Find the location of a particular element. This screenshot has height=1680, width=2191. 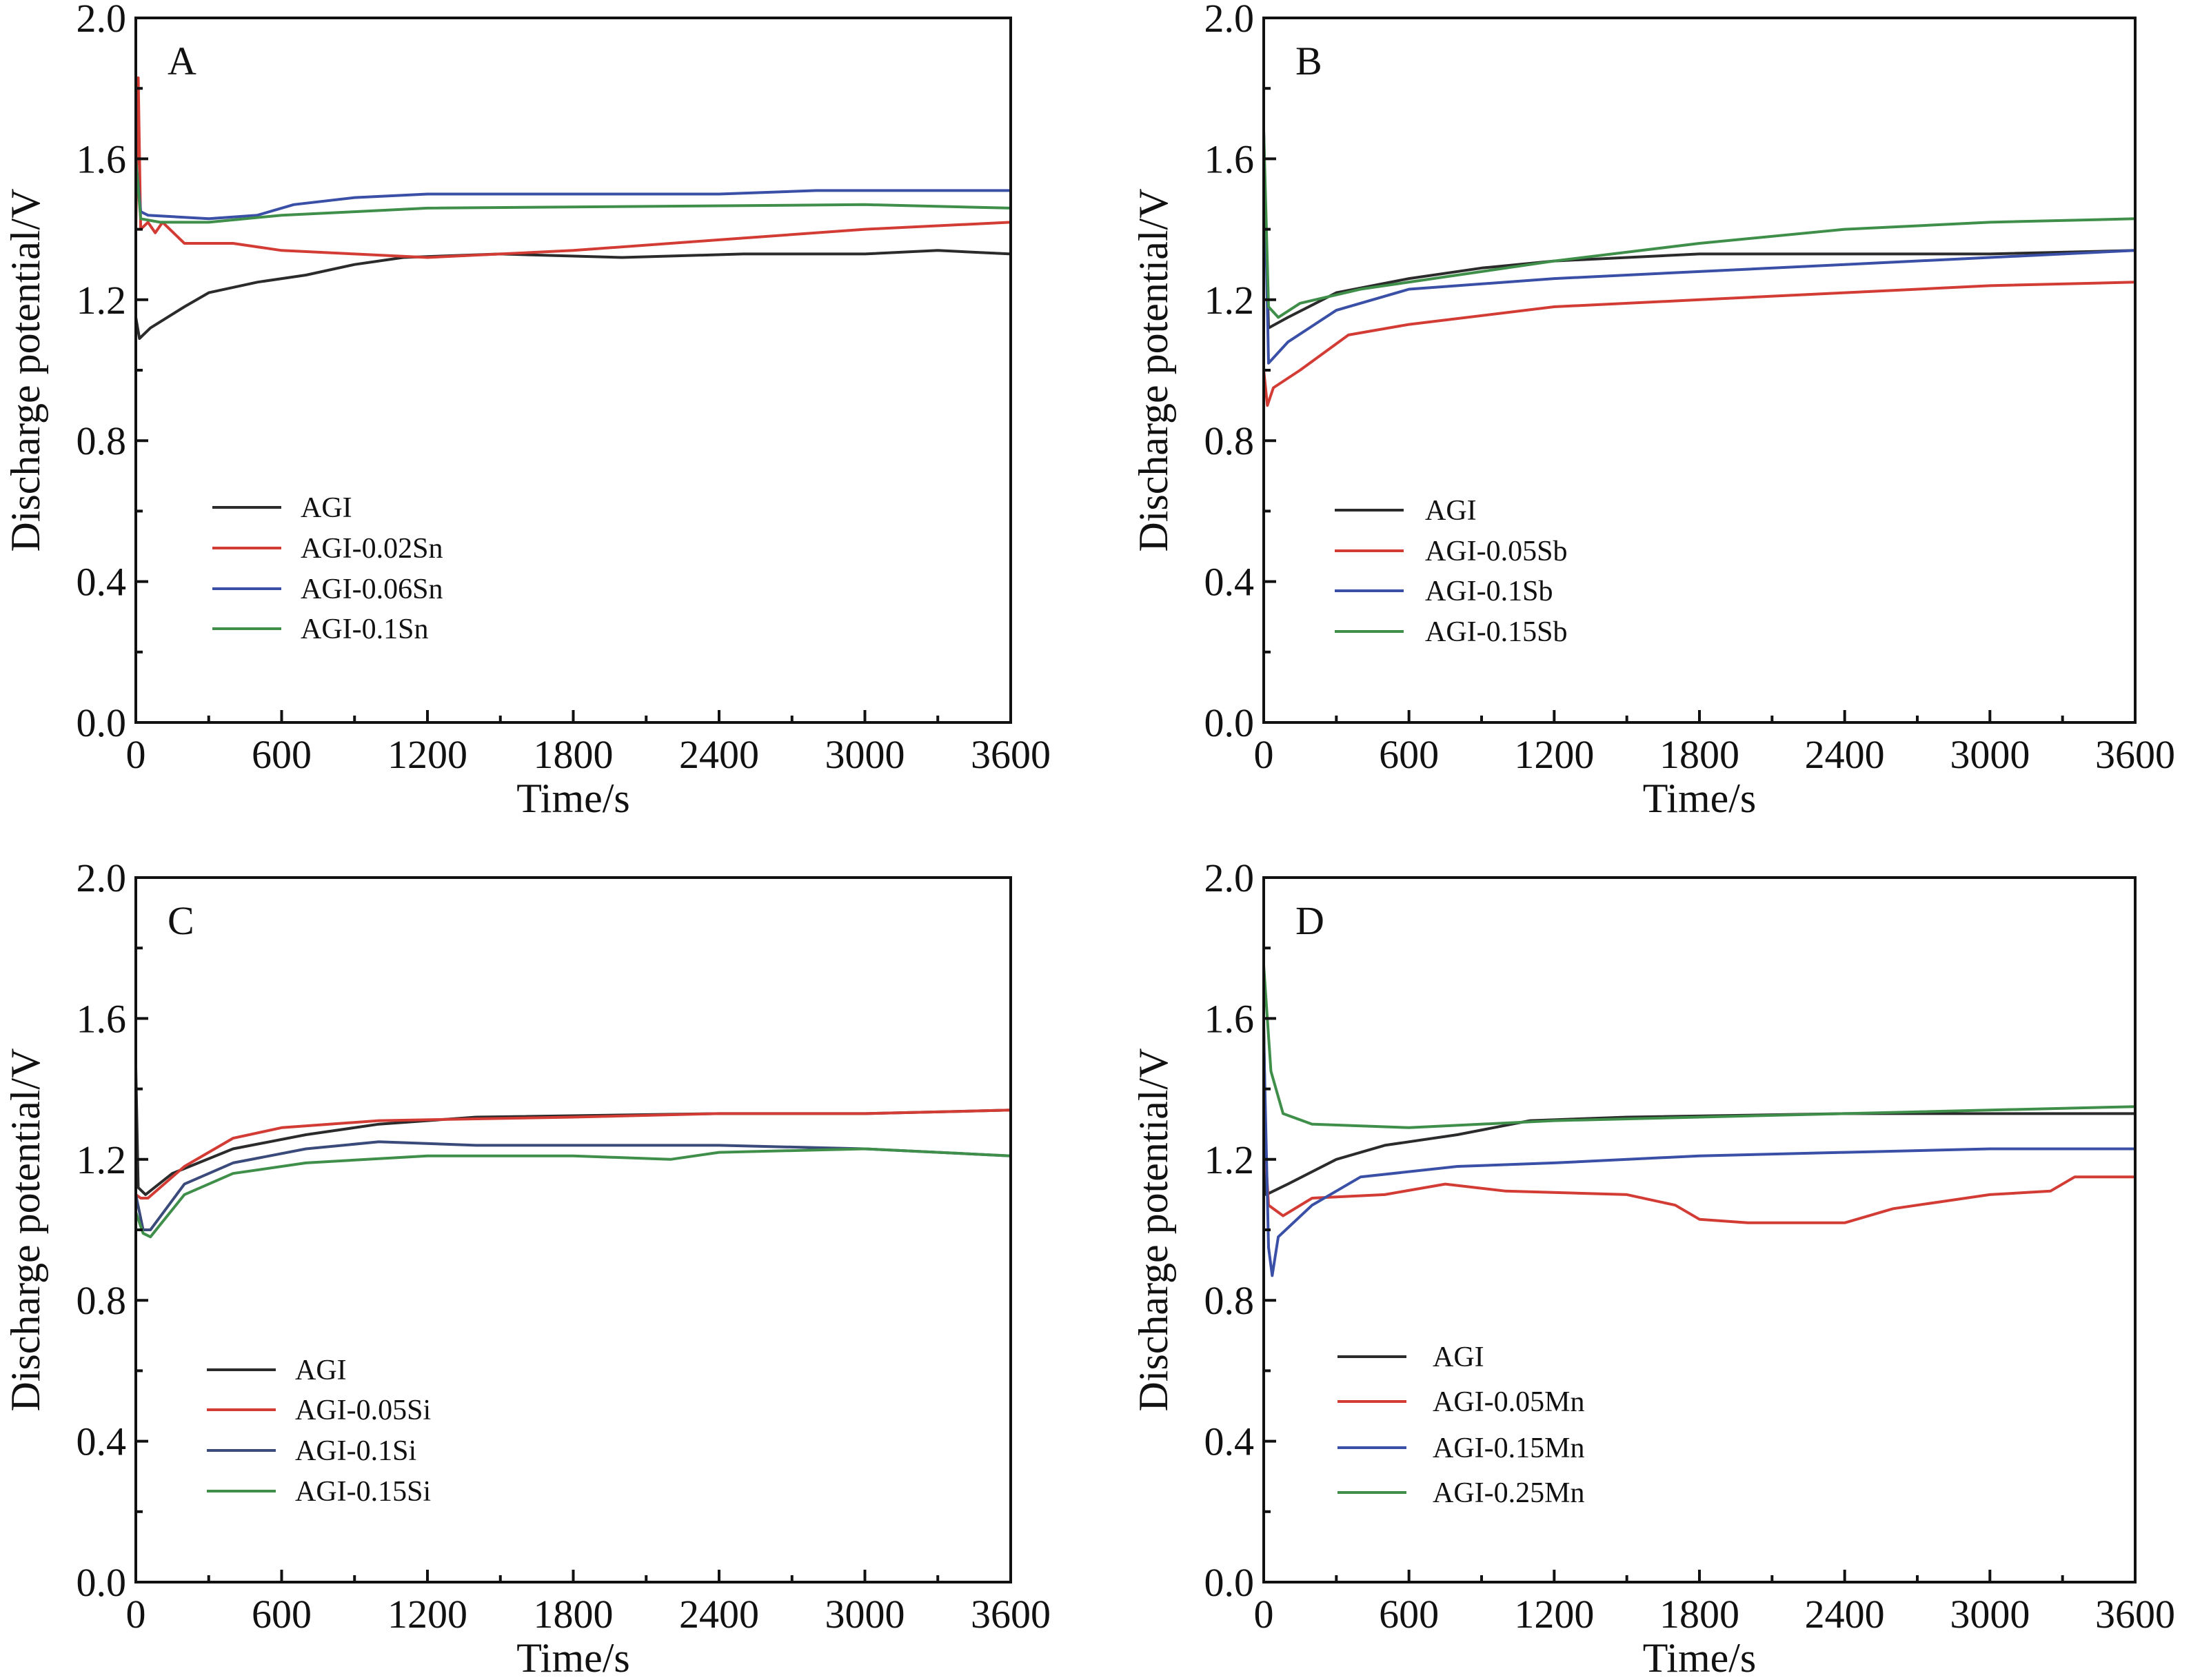

series-line-agi-0.25mn is located at coordinates (1699, 1047).